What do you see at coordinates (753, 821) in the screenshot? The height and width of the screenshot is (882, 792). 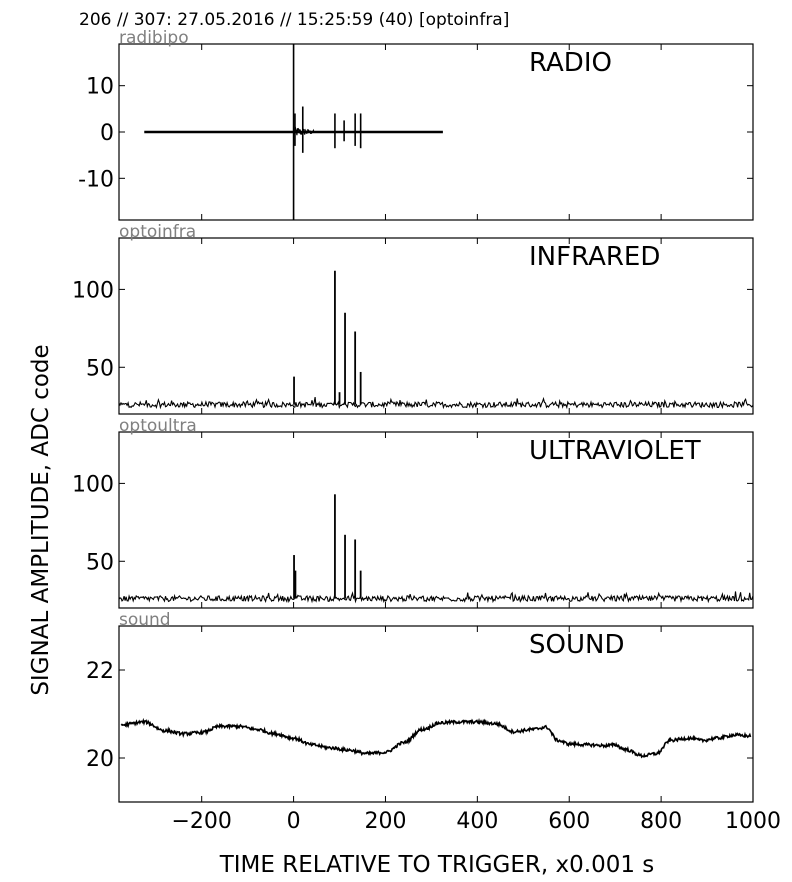 I see `x-tick-label: 1000` at bounding box center [753, 821].